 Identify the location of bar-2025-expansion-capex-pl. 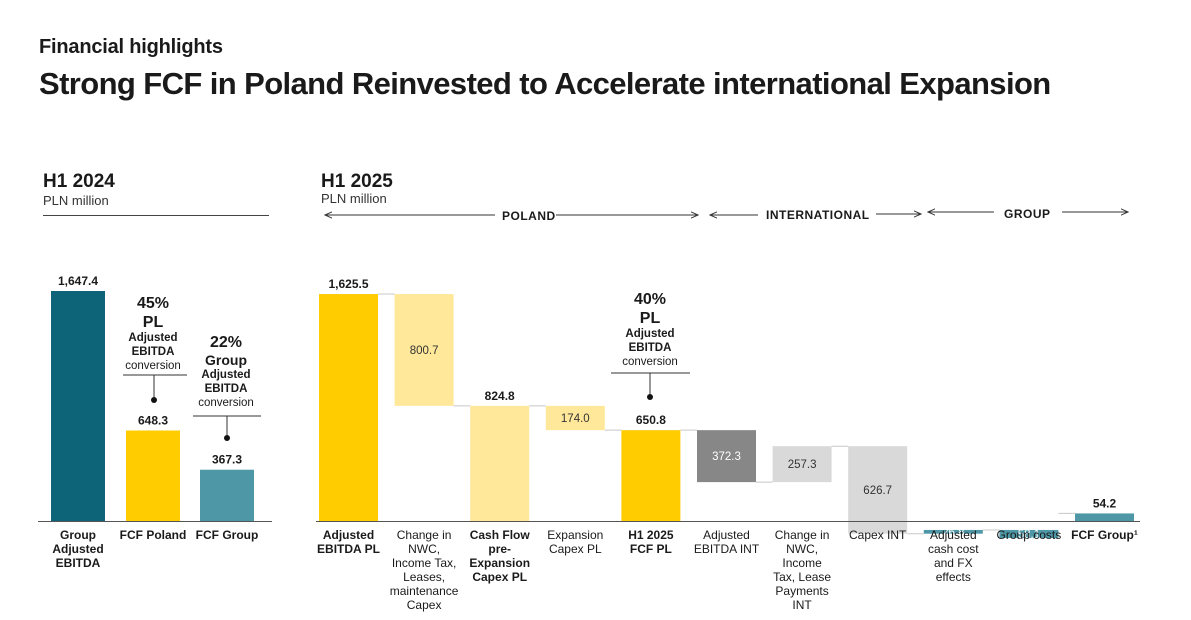
(575, 418).